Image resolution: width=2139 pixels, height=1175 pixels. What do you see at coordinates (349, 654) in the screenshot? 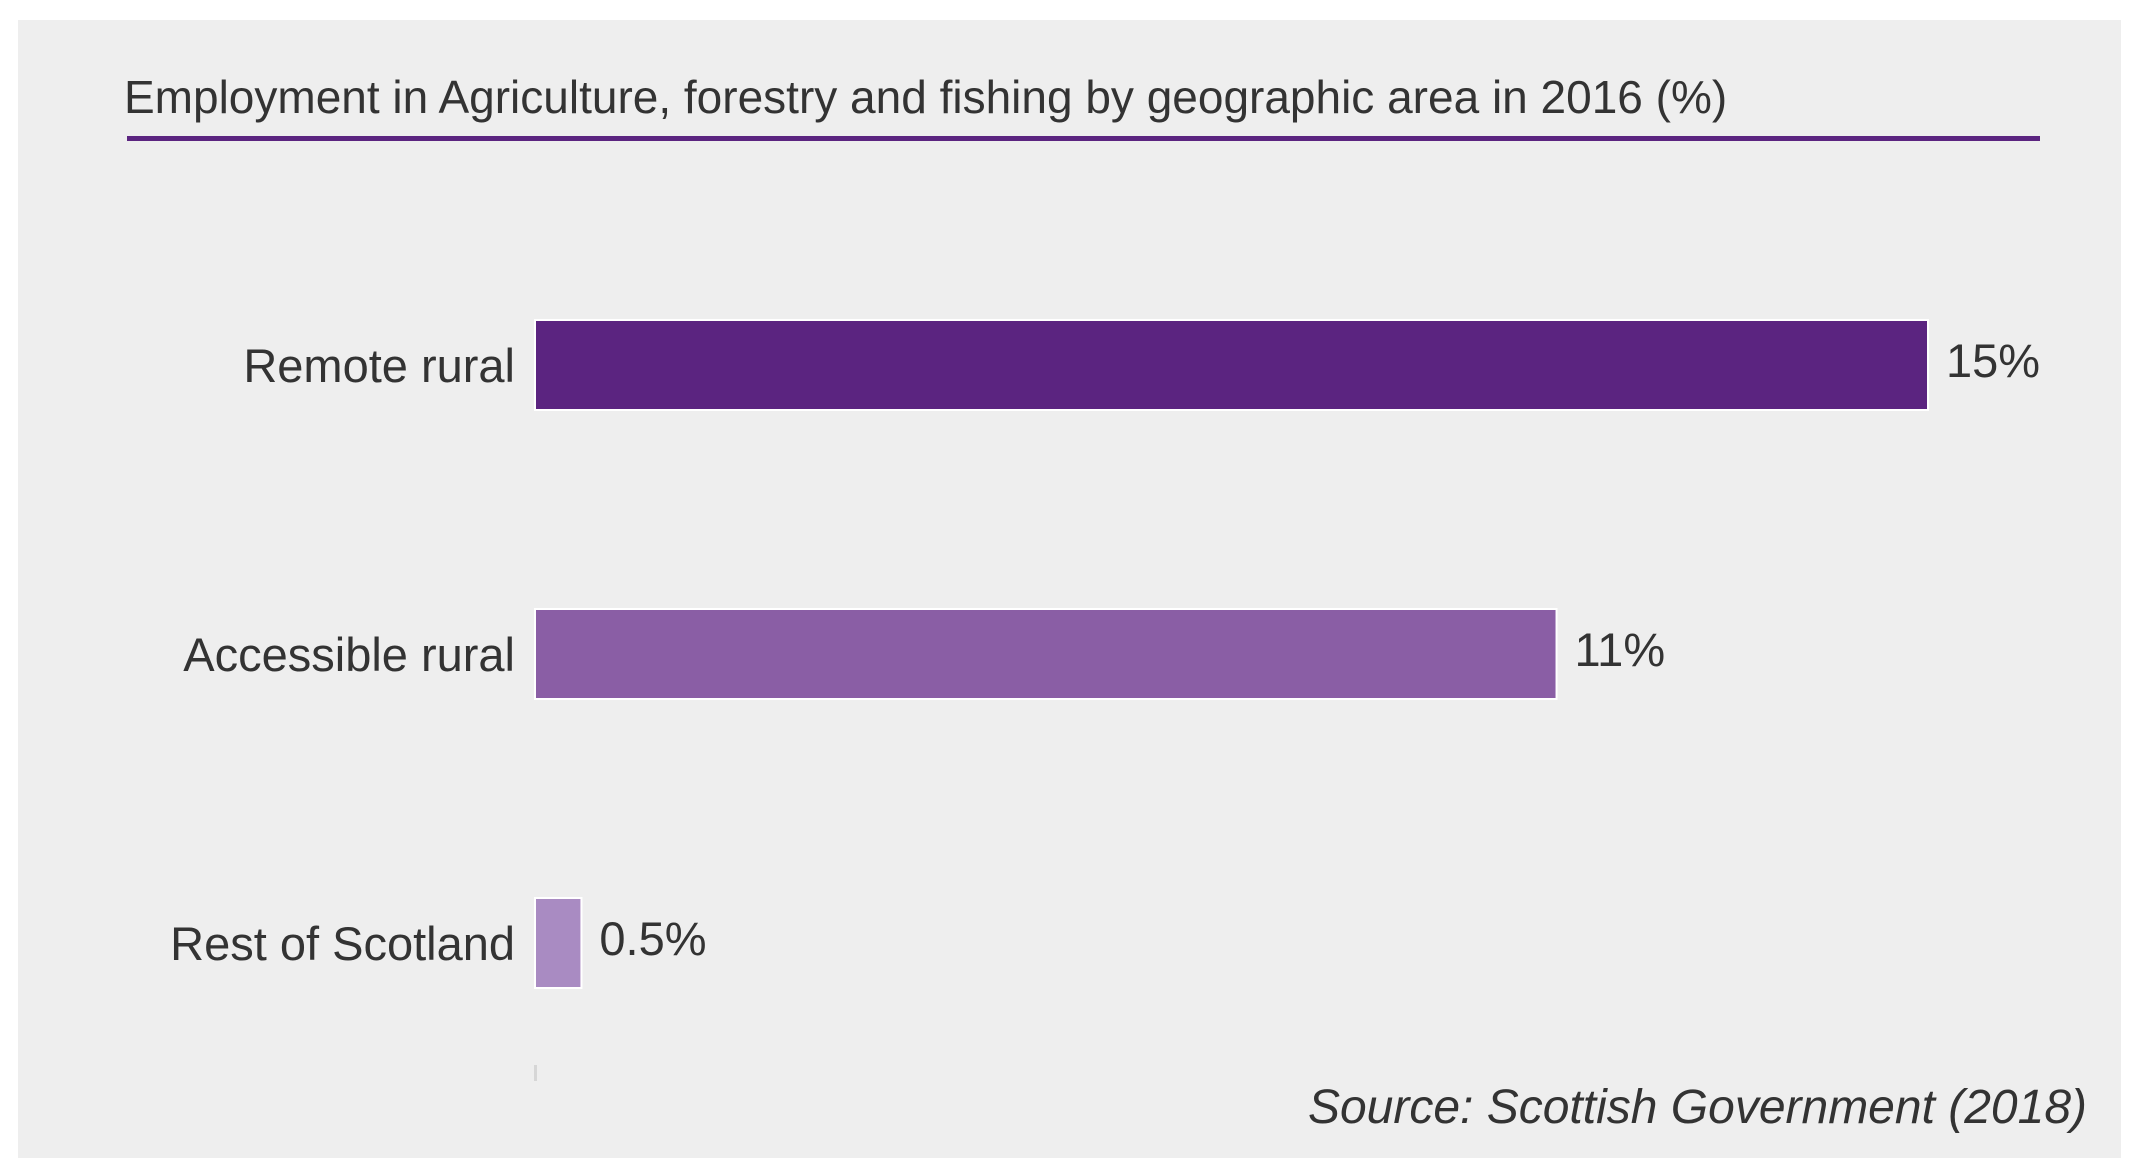
I see `category-label: Accessible rural` at bounding box center [349, 654].